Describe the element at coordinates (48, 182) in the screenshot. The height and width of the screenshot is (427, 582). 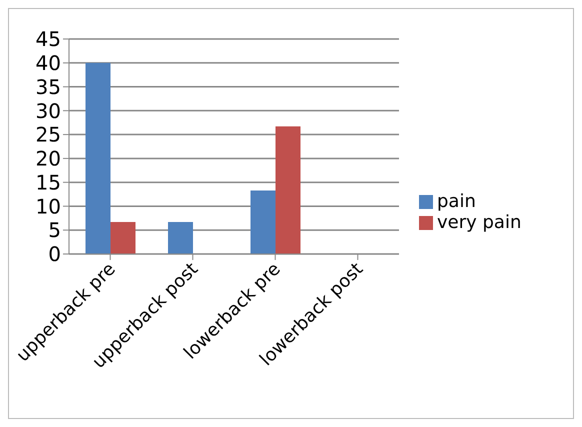
I see `y-tick-label: 15` at that location.